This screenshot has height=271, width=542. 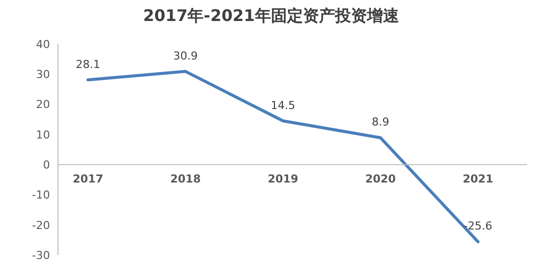 I want to click on data-label: 8.9, so click(x=381, y=122).